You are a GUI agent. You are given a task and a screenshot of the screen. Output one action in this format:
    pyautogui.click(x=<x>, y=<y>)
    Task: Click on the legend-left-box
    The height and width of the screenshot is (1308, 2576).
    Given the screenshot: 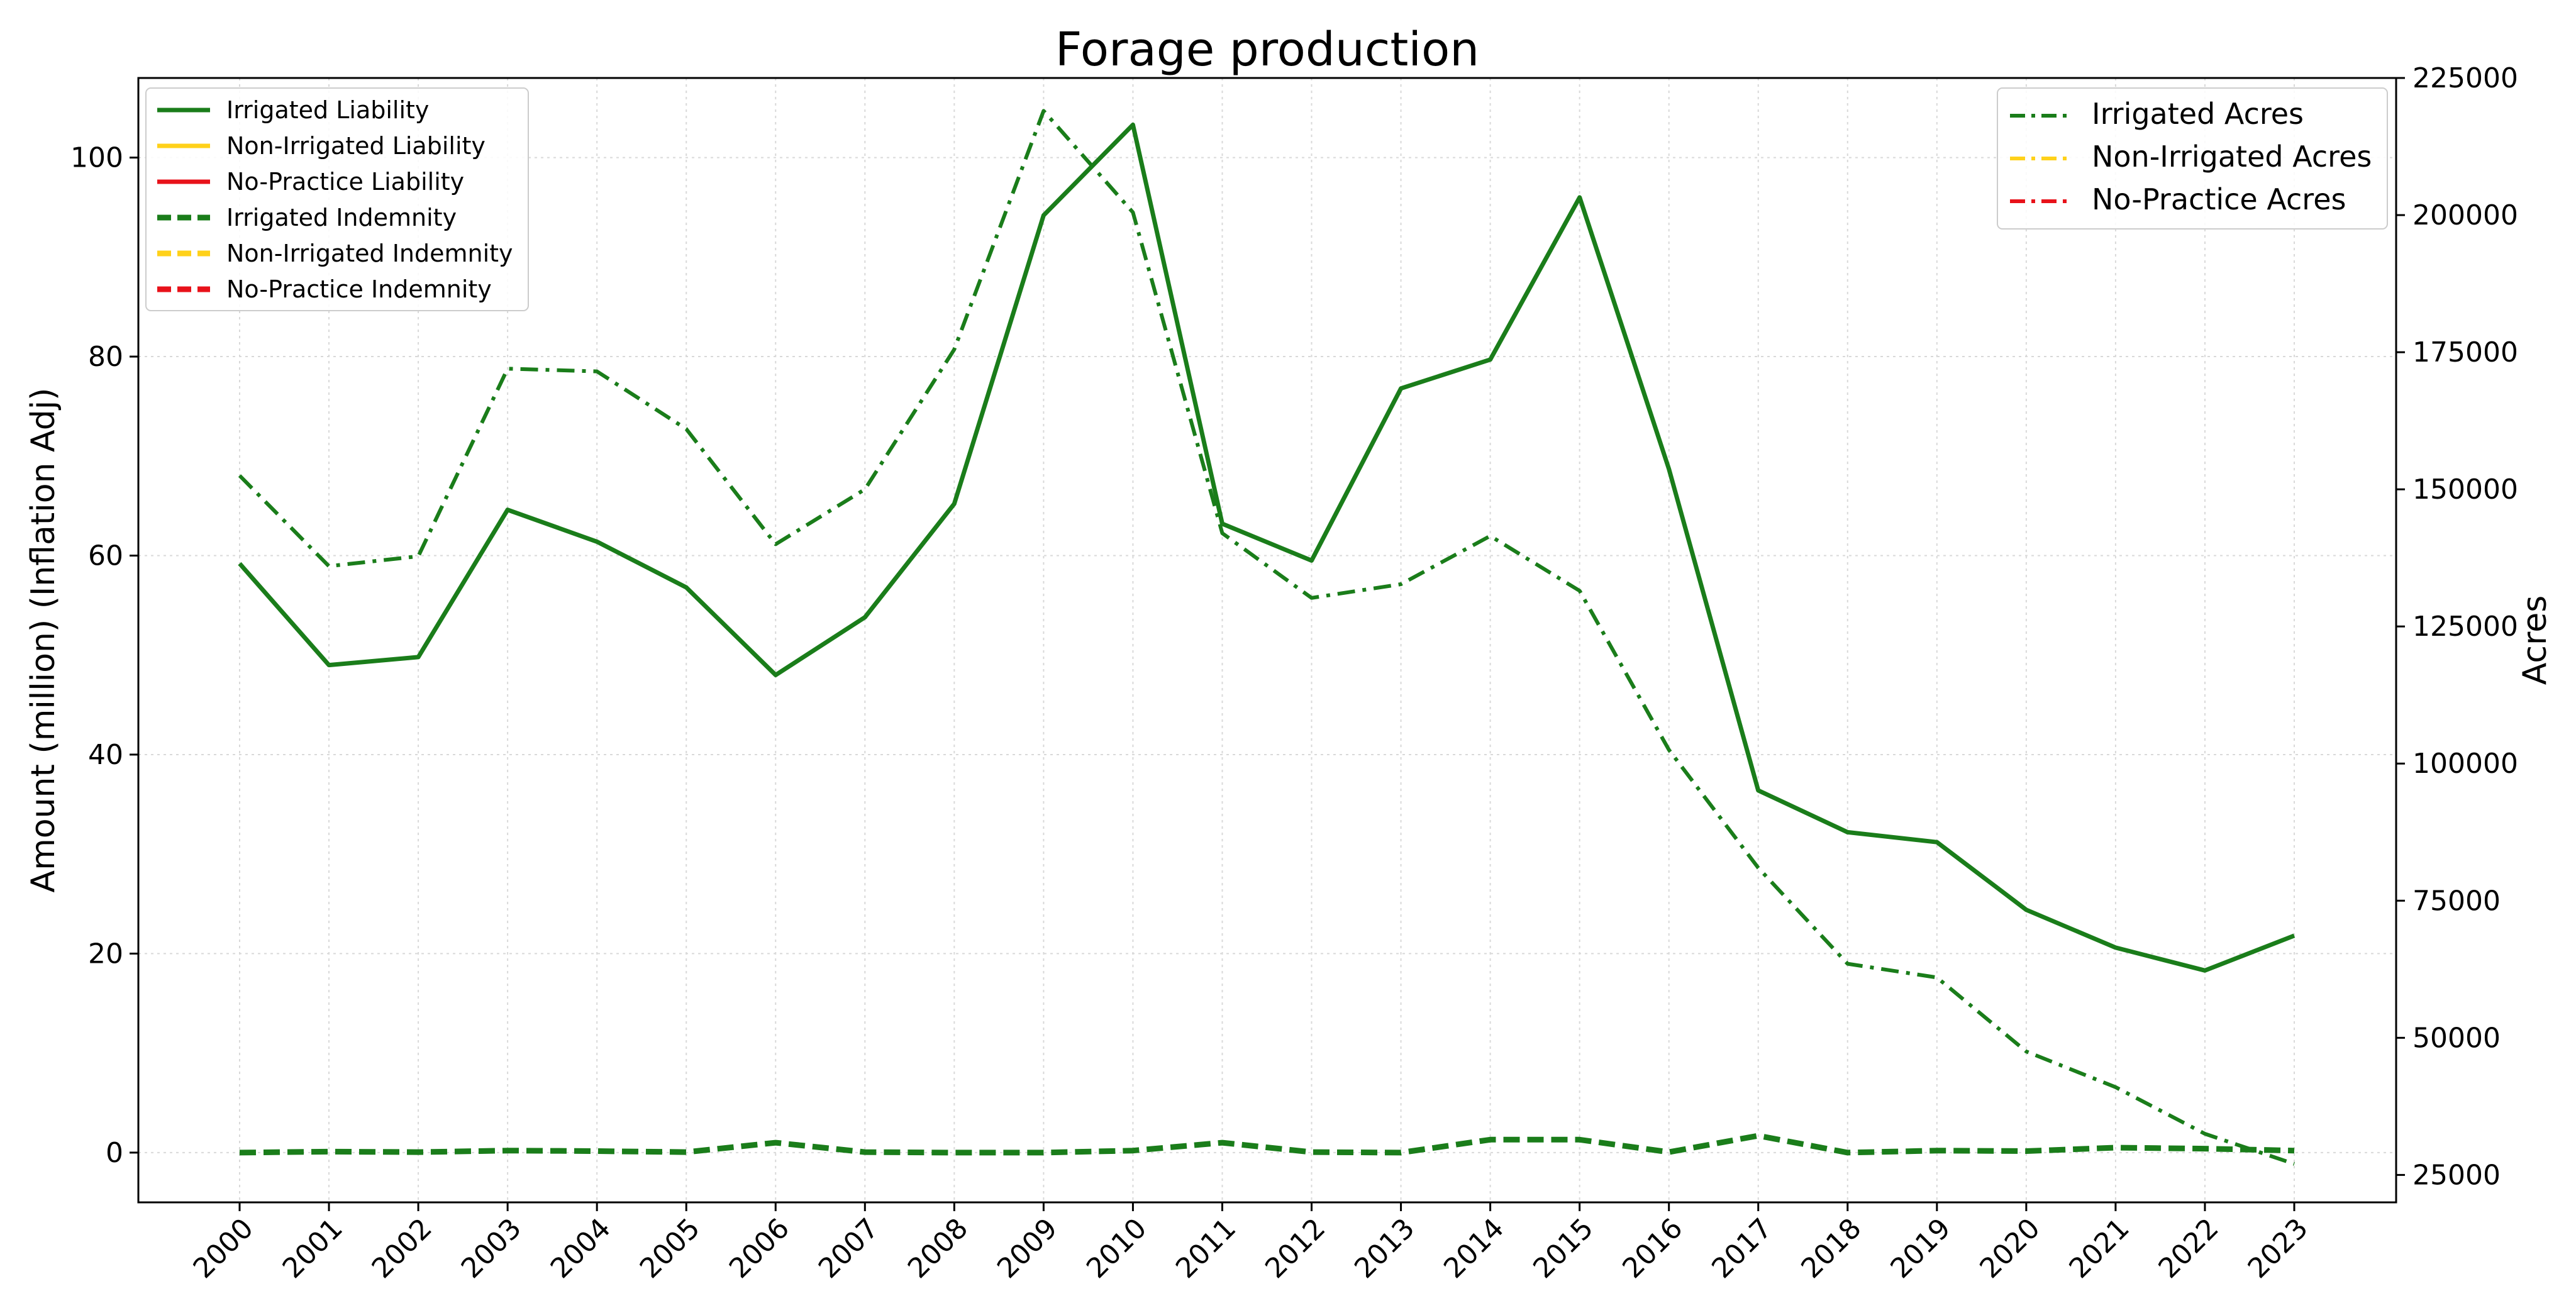 What is the action you would take?
    pyautogui.click(x=337, y=199)
    